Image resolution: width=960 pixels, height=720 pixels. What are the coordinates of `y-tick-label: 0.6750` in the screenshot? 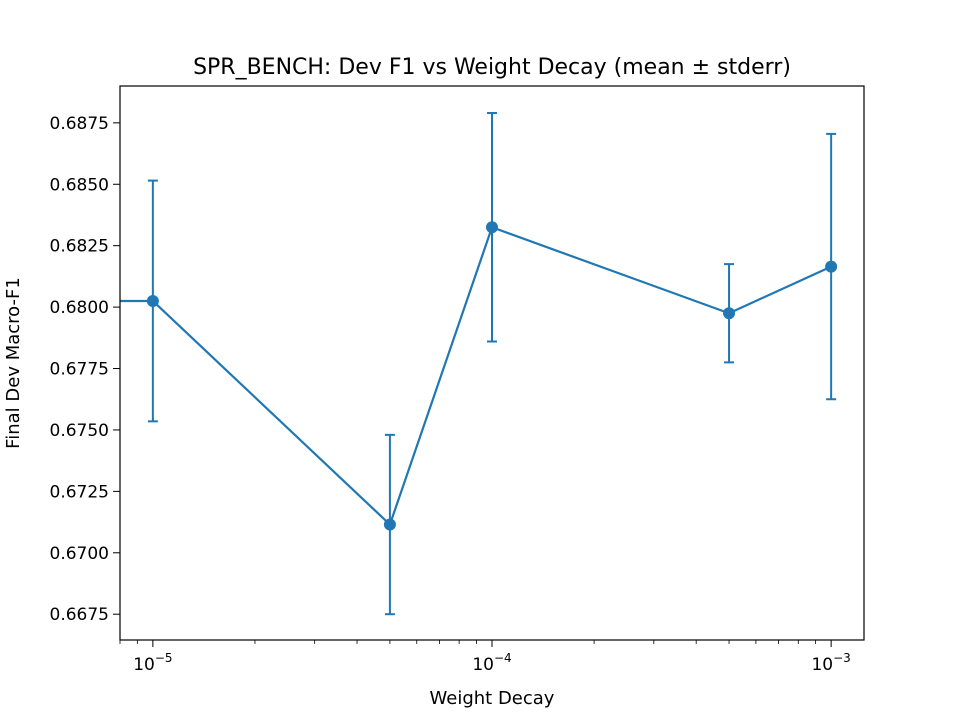 It's located at (79, 431).